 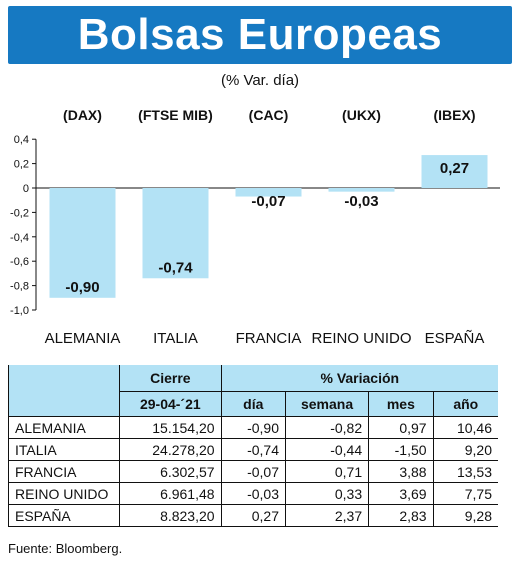 What do you see at coordinates (455, 338) in the screenshot?
I see `category-label: ESPAÑA` at bounding box center [455, 338].